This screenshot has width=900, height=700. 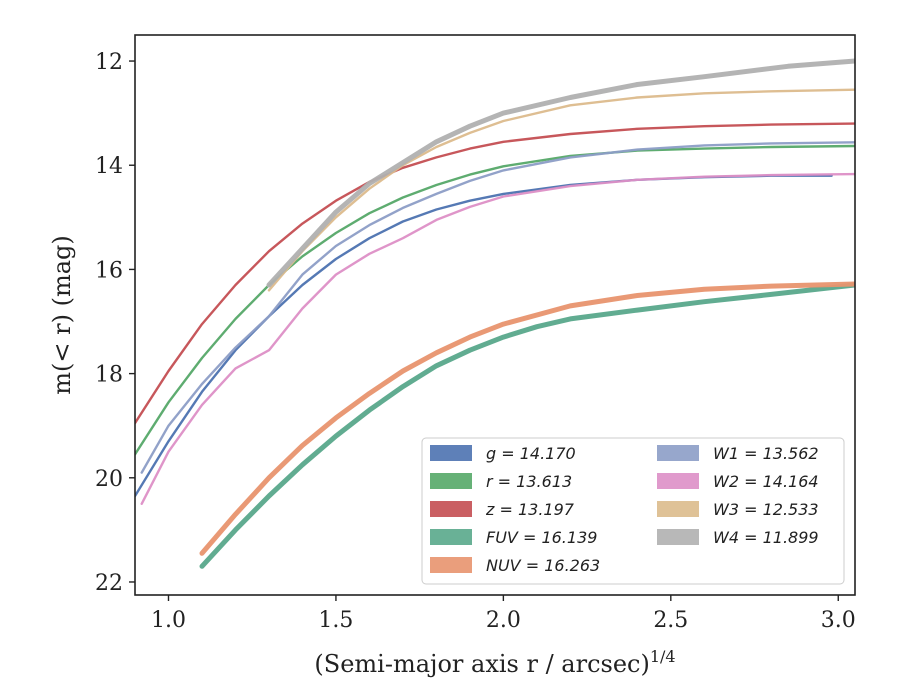 What do you see at coordinates (678, 509) in the screenshot?
I see `legend-swatch-w3` at bounding box center [678, 509].